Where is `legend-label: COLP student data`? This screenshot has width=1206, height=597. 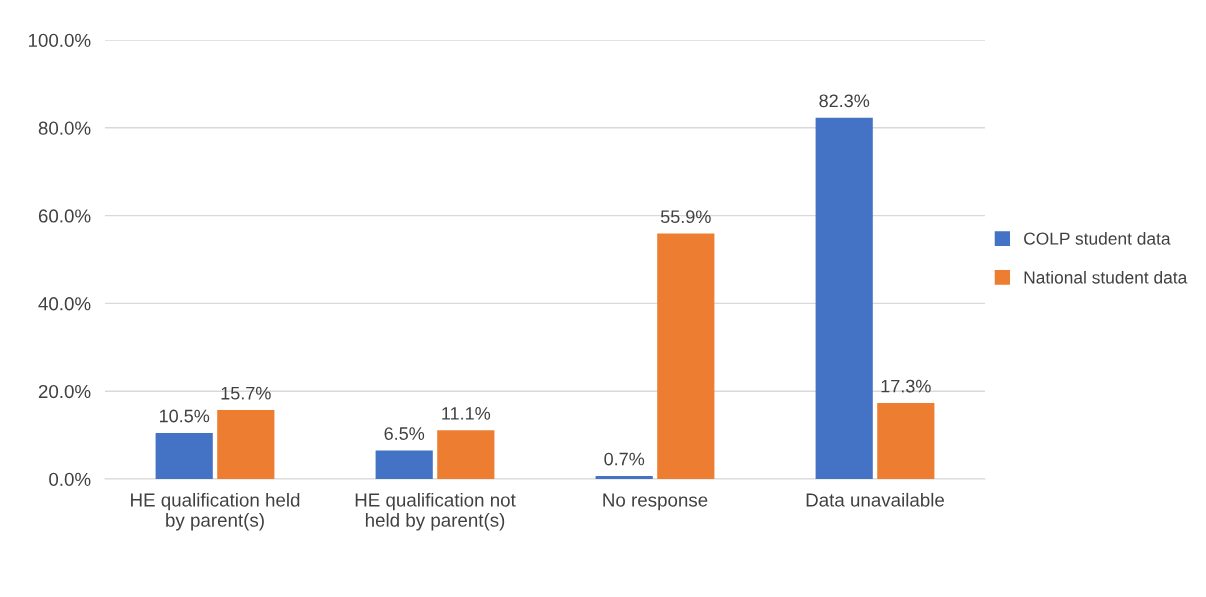 legend-label: COLP student data is located at coordinates (1097, 238).